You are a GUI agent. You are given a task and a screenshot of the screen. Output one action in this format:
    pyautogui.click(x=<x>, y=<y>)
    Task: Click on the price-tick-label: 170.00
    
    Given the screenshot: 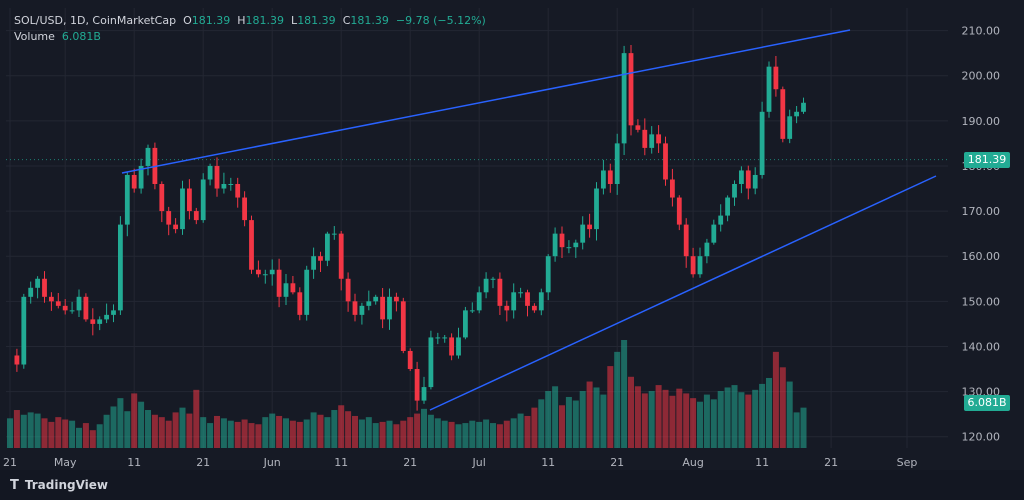 What is the action you would take?
    pyautogui.click(x=981, y=211)
    